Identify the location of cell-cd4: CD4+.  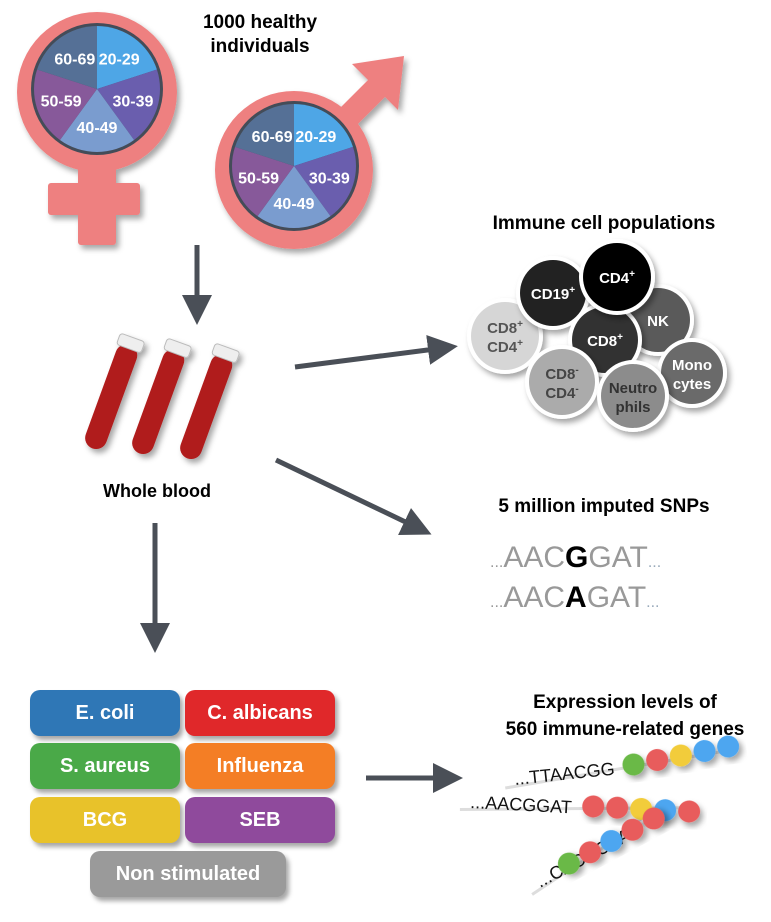
(617, 277).